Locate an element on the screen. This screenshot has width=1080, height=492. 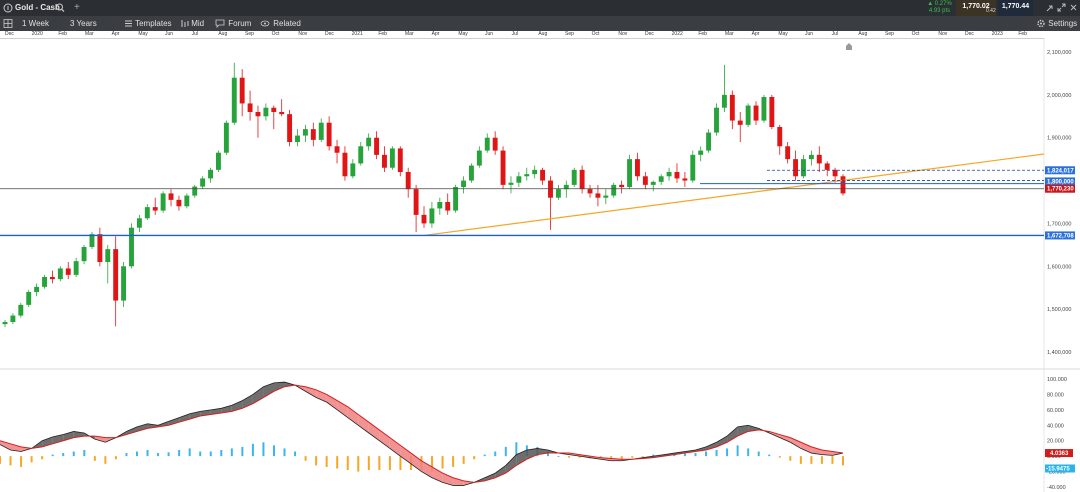
price-axis-tick: 1,900,000 is located at coordinates (1059, 139).